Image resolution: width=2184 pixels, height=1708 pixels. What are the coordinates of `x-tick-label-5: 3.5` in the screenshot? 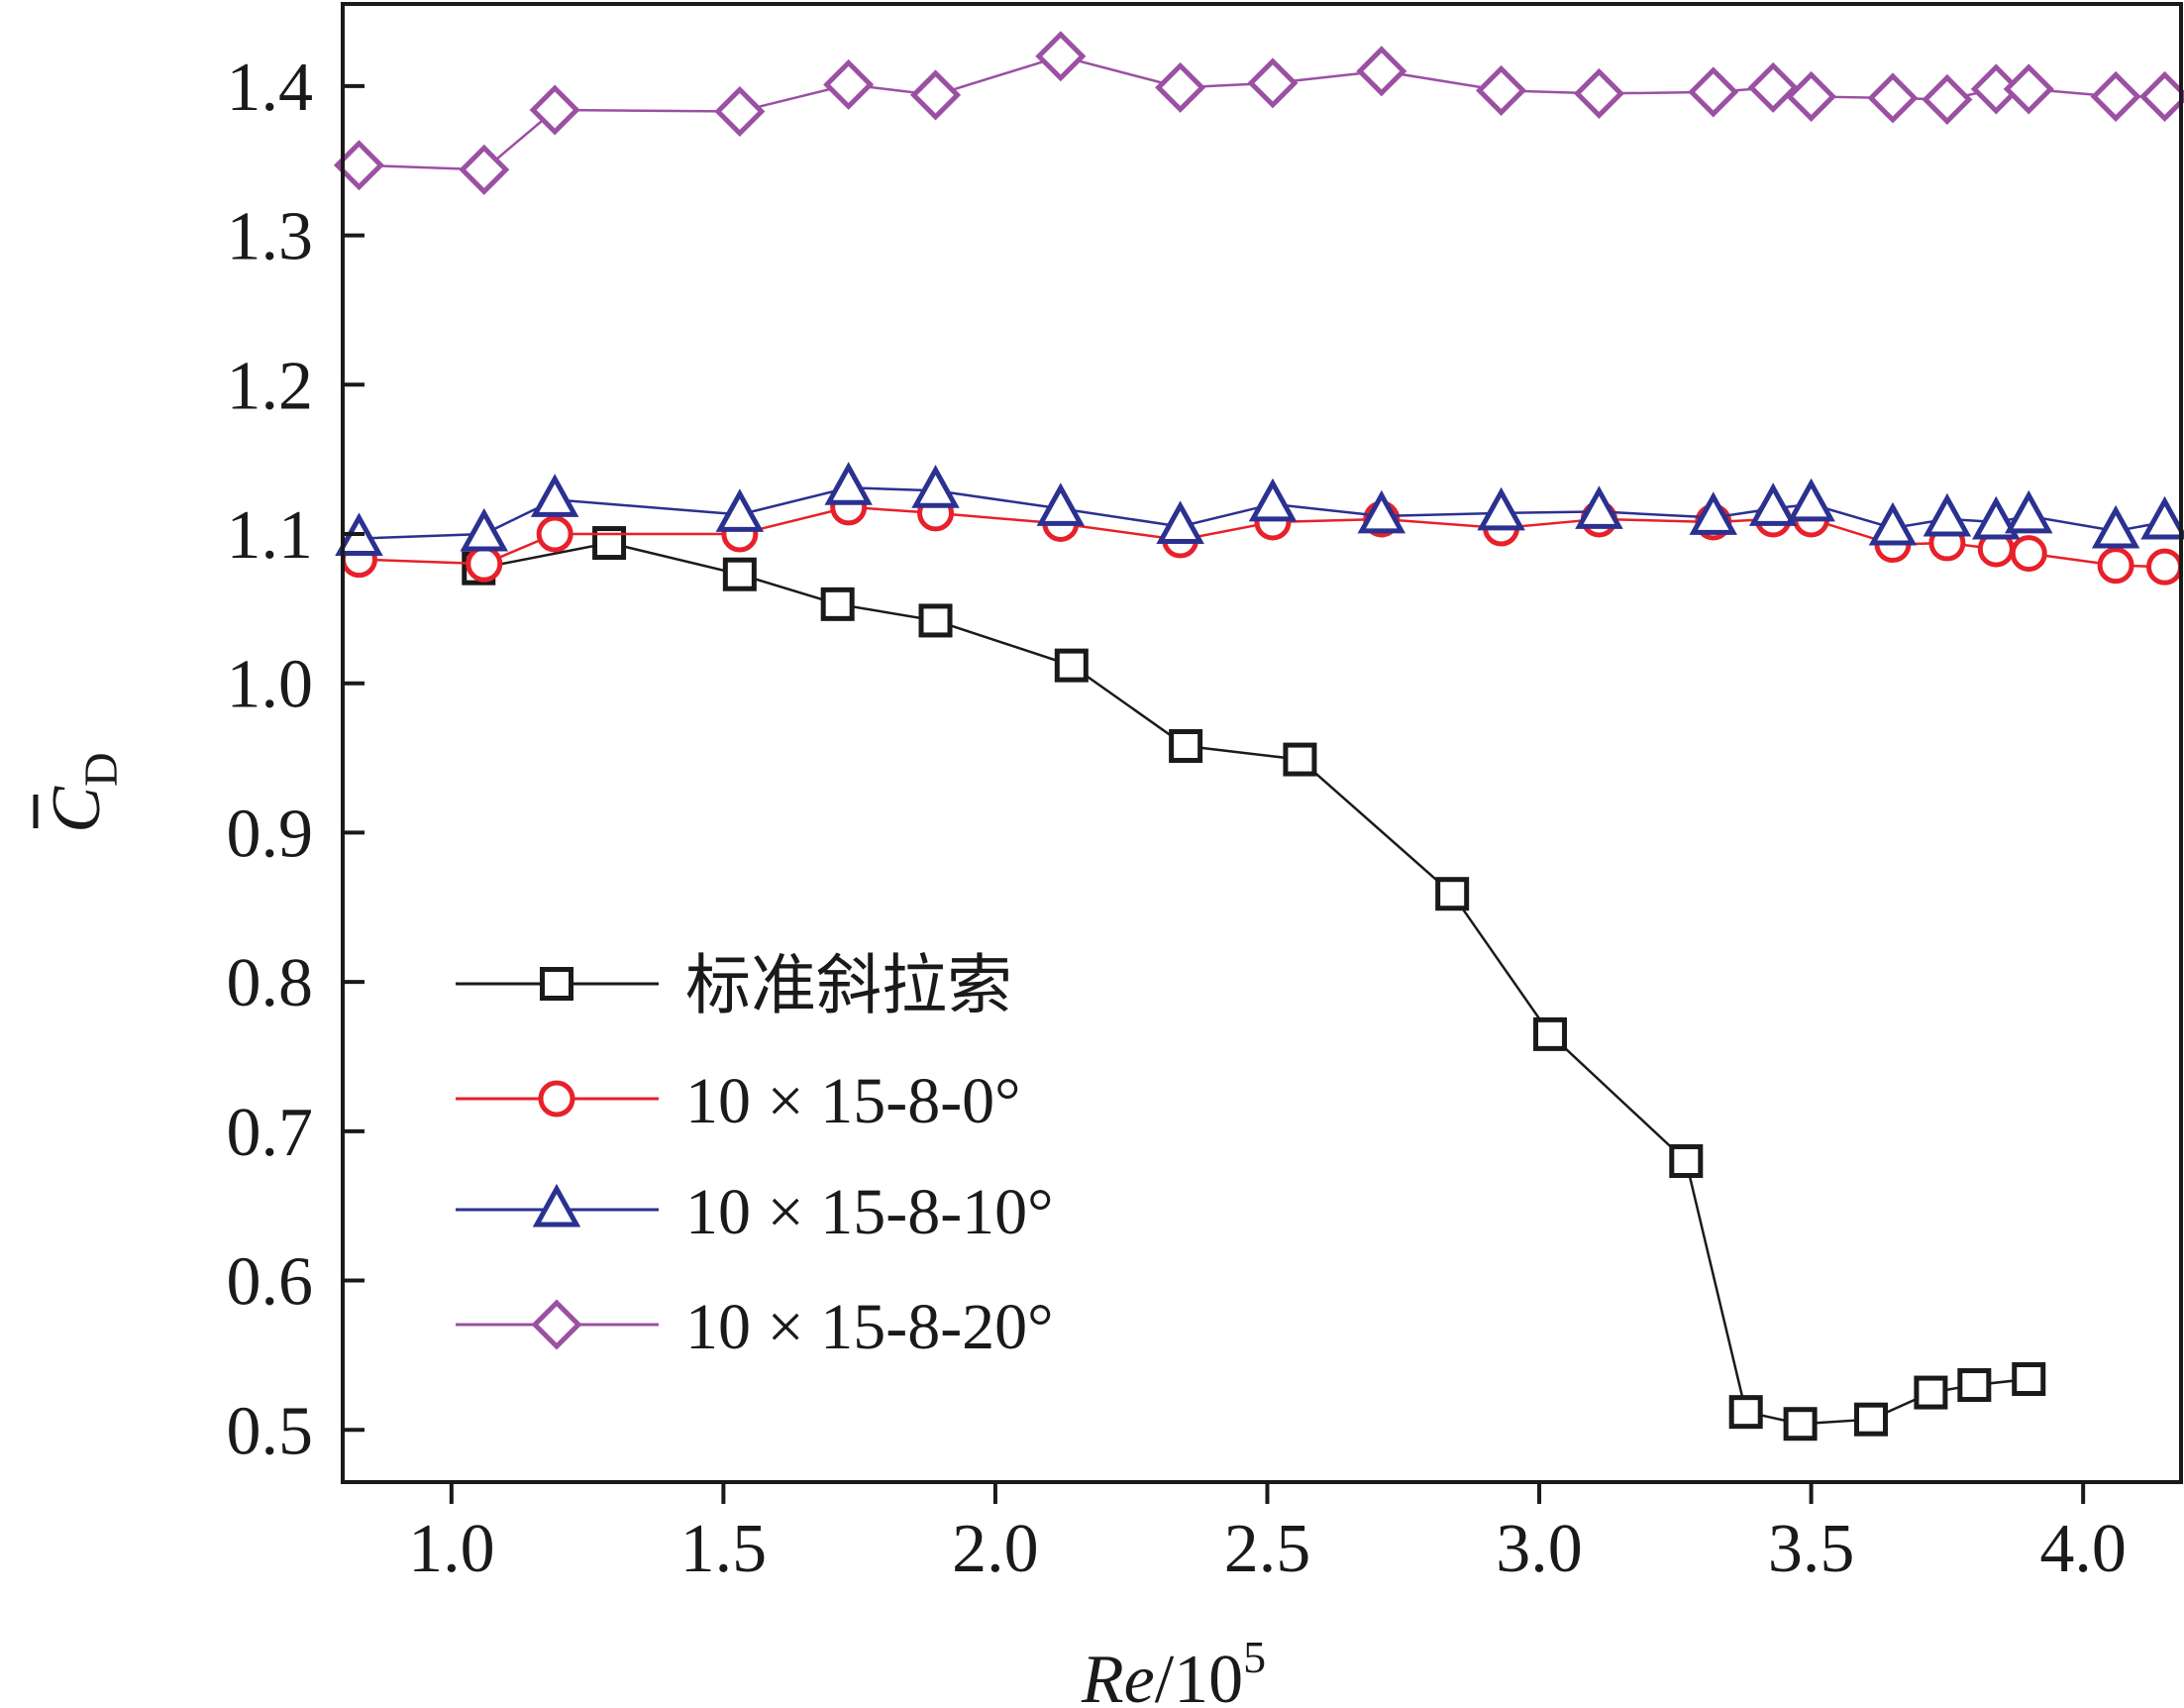 It's located at (1811, 1549).